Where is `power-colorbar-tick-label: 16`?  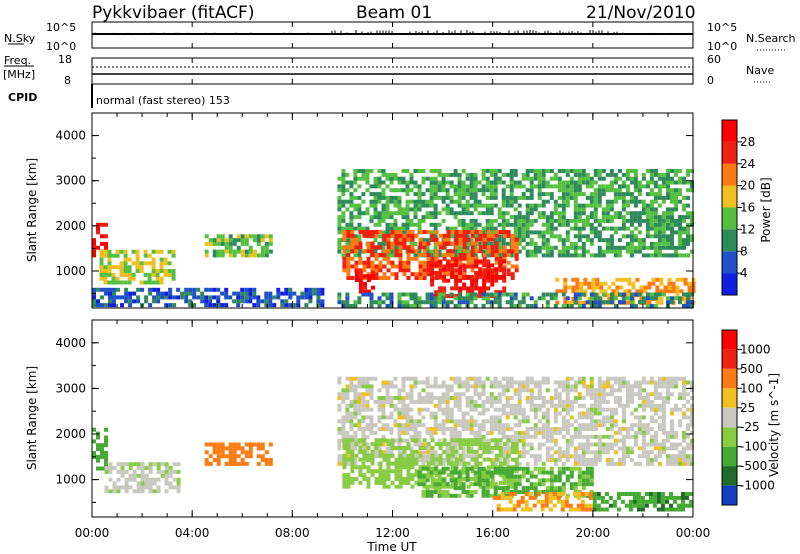
power-colorbar-tick-label: 16 is located at coordinates (747, 208).